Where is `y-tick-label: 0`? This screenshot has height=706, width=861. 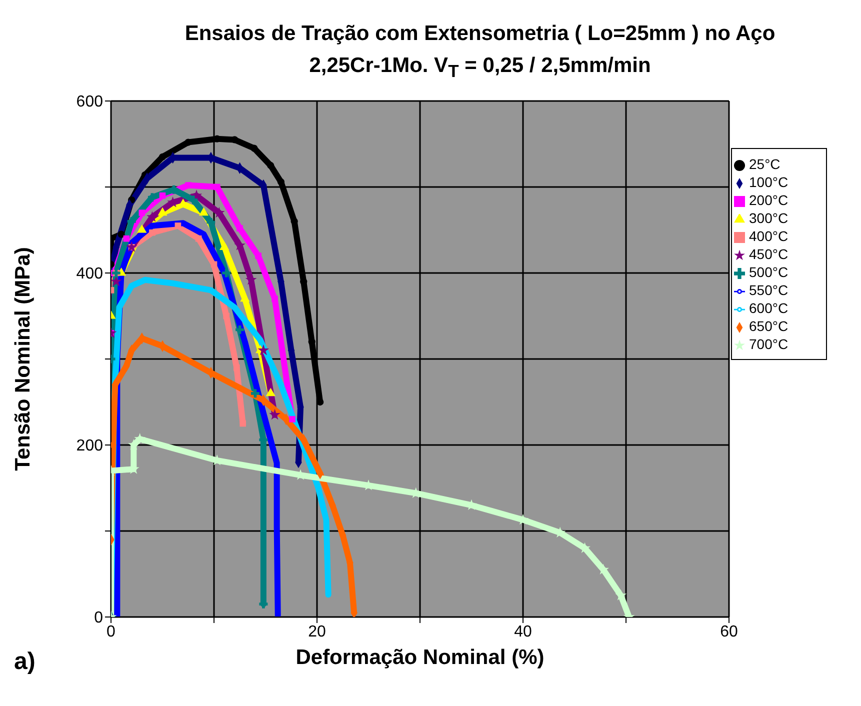
y-tick-label: 0 is located at coordinates (99, 618).